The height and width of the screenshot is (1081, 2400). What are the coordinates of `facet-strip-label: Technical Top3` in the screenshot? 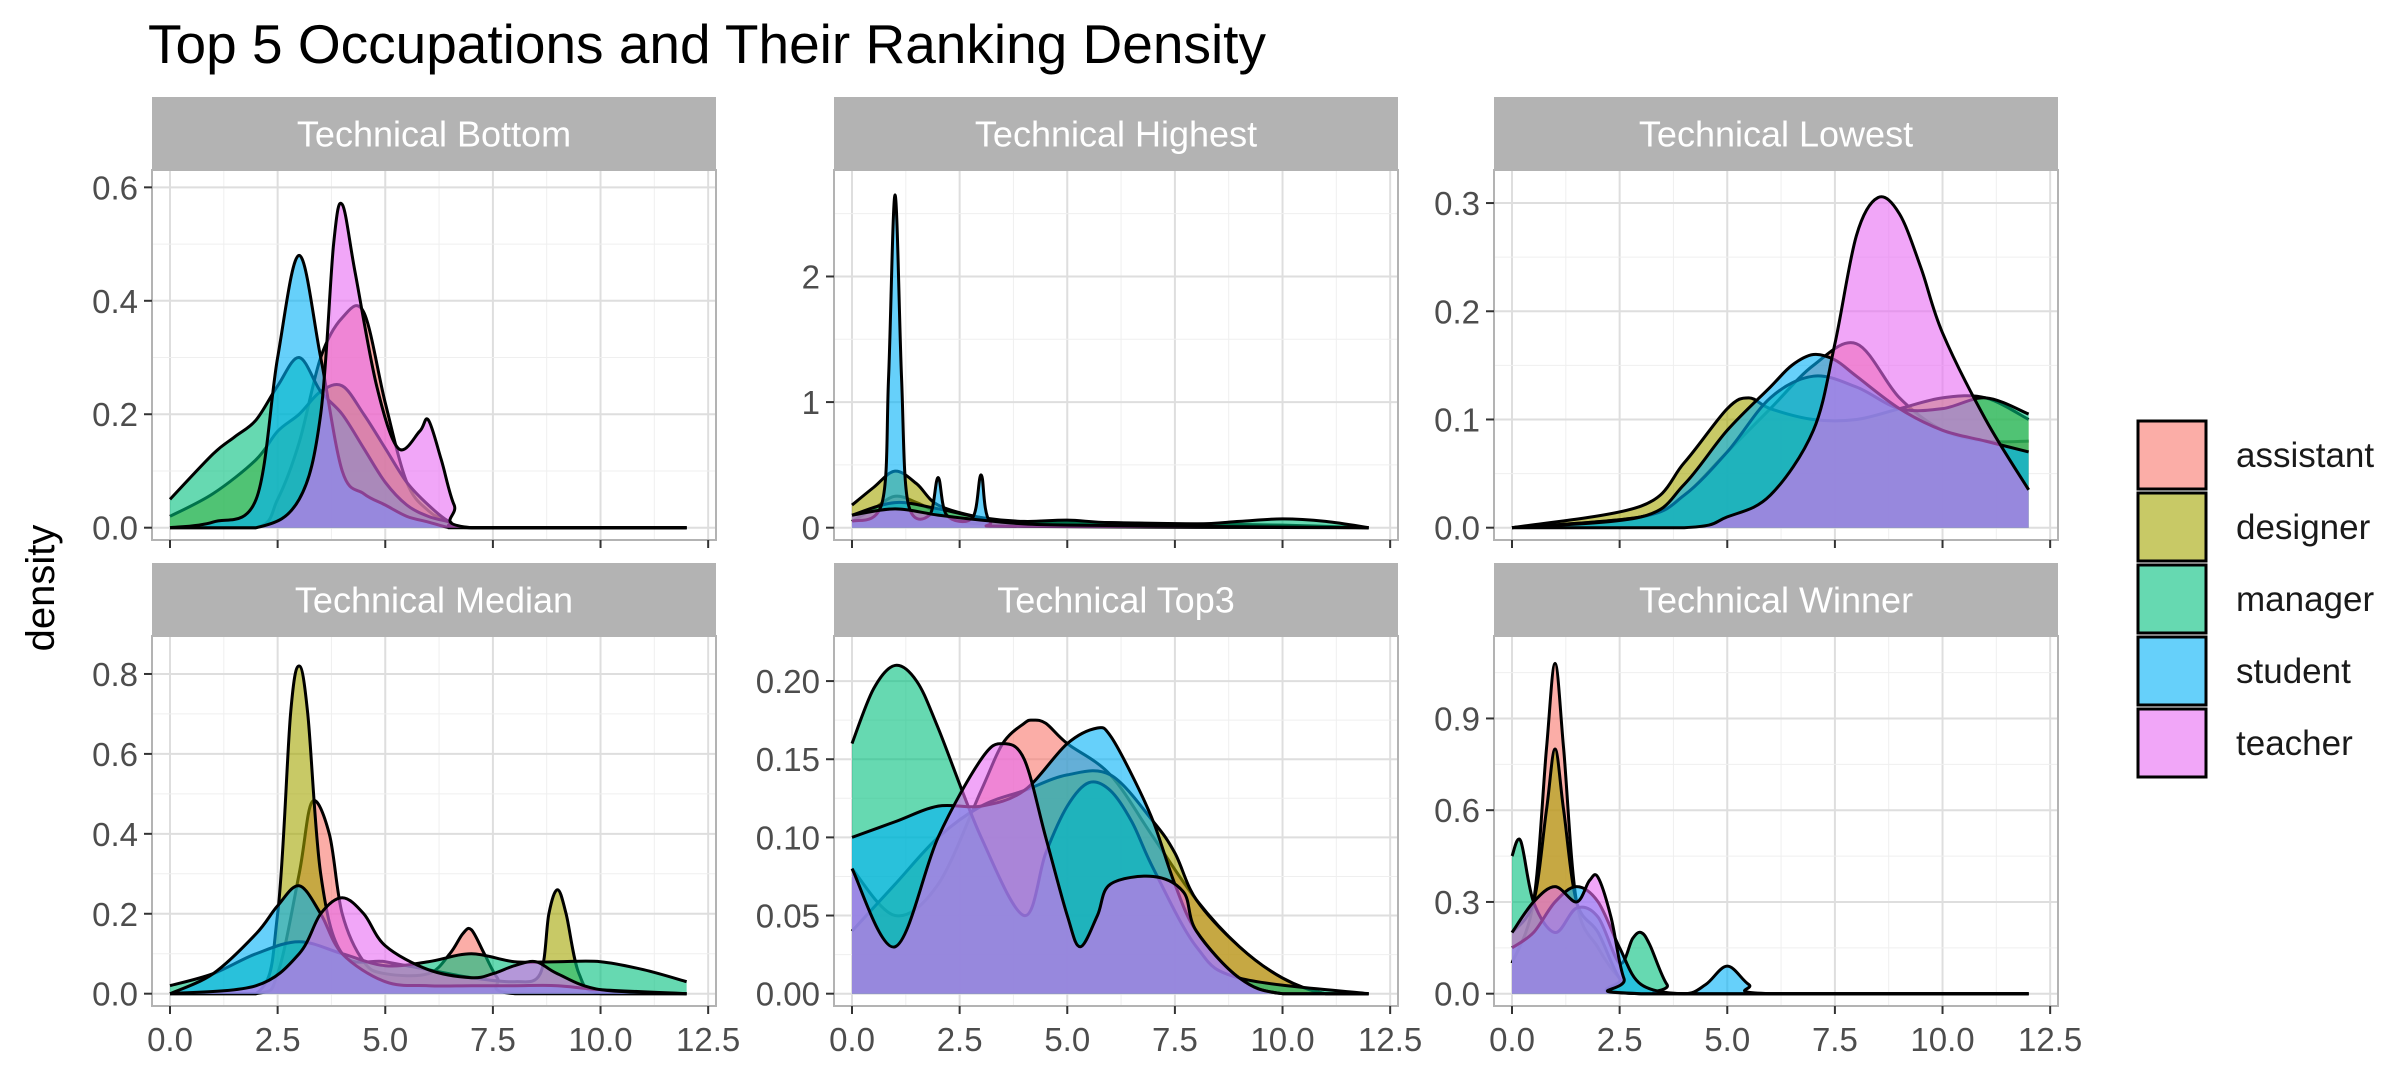 It's located at (1116, 600).